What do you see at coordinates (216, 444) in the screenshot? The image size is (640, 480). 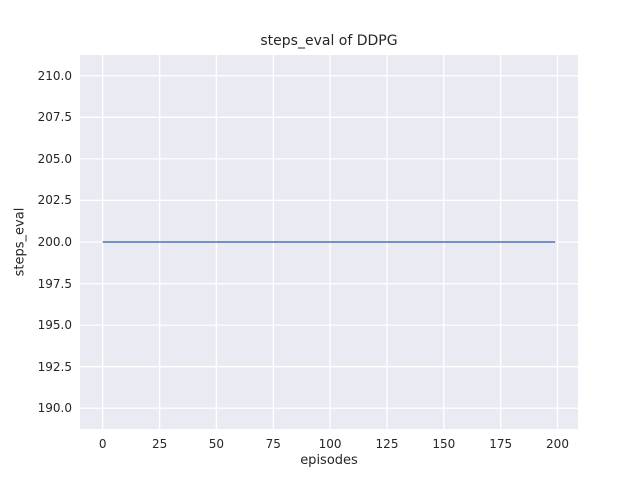 I see `x-tick-label: 50` at bounding box center [216, 444].